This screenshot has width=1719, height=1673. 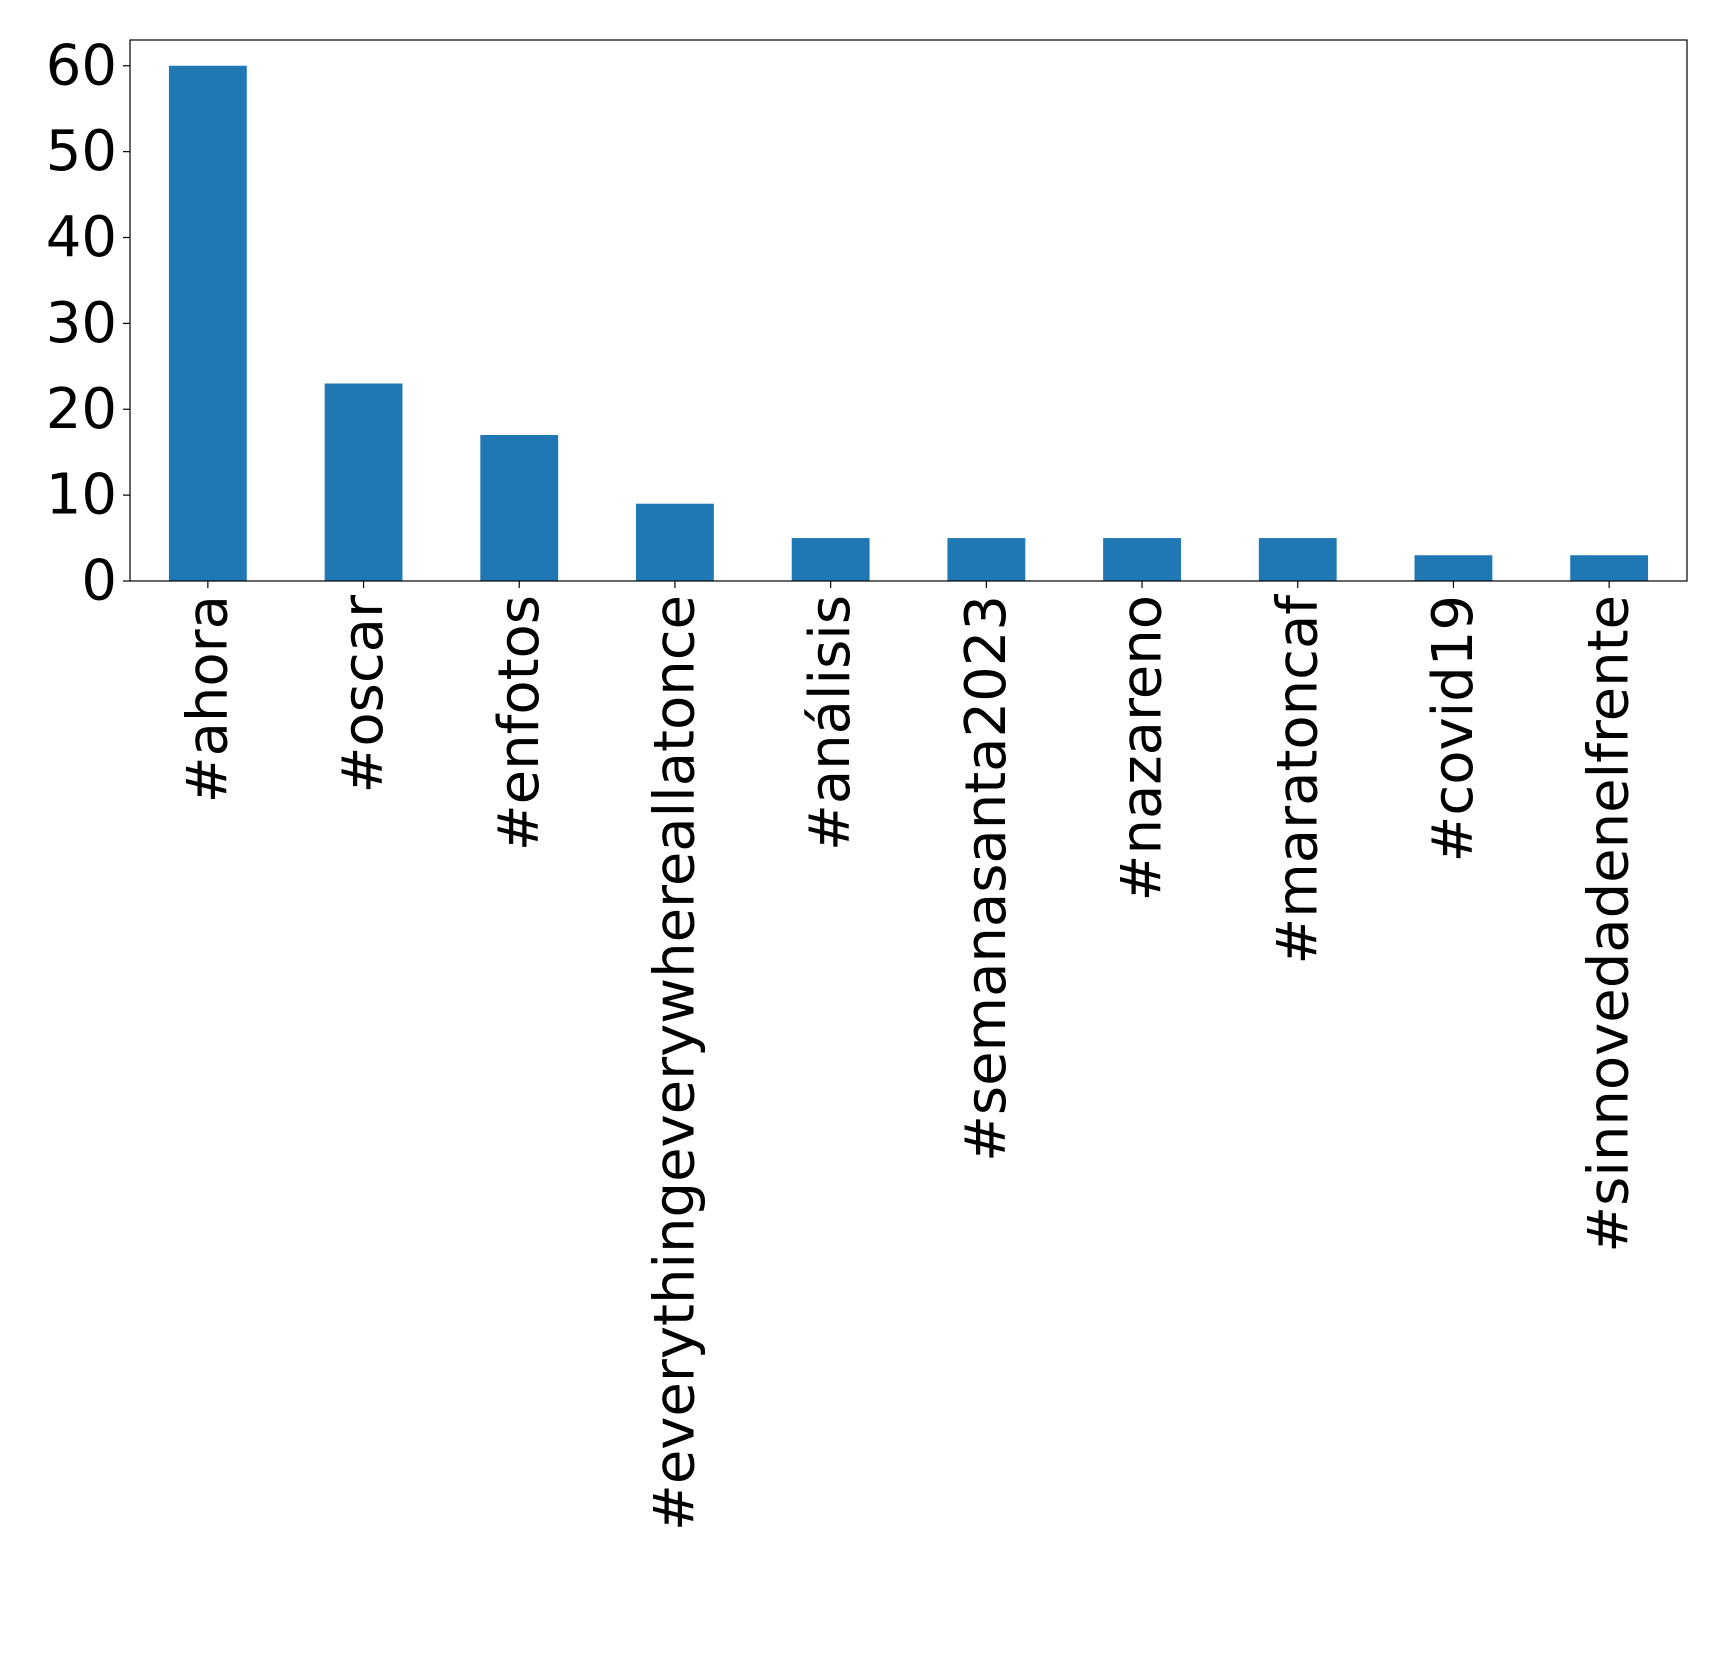 I want to click on x-tick-label-6: #nazareno, so click(x=1142, y=748).